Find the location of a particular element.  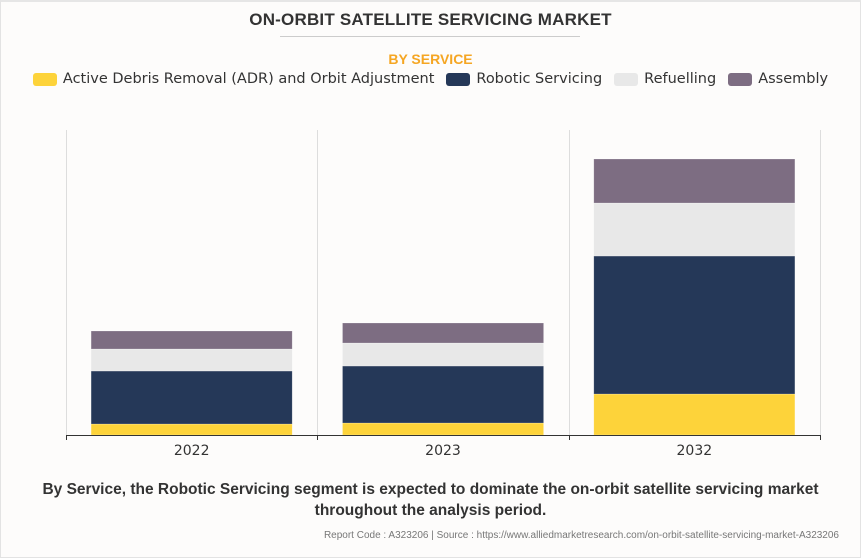

legend-swatch-adr is located at coordinates (44, 79).